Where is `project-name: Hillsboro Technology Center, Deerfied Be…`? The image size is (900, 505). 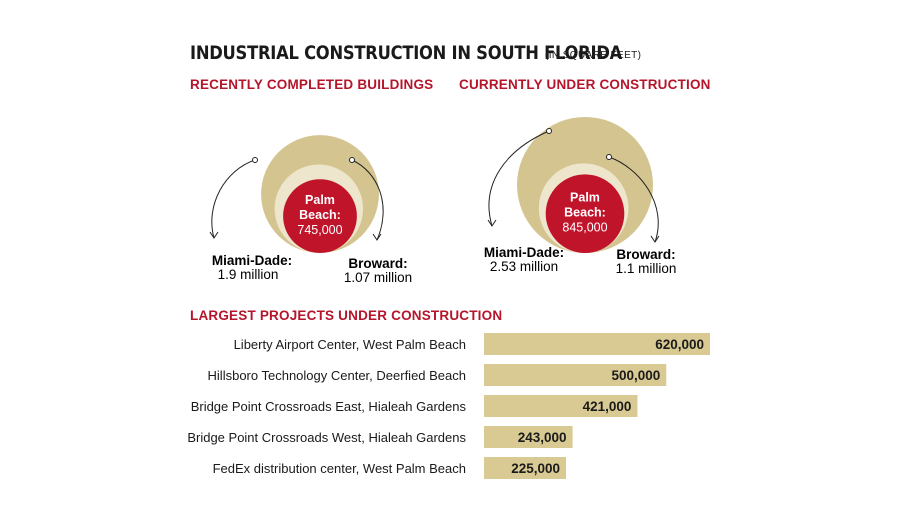 project-name: Hillsboro Technology Center, Deerfied Be… is located at coordinates (337, 375).